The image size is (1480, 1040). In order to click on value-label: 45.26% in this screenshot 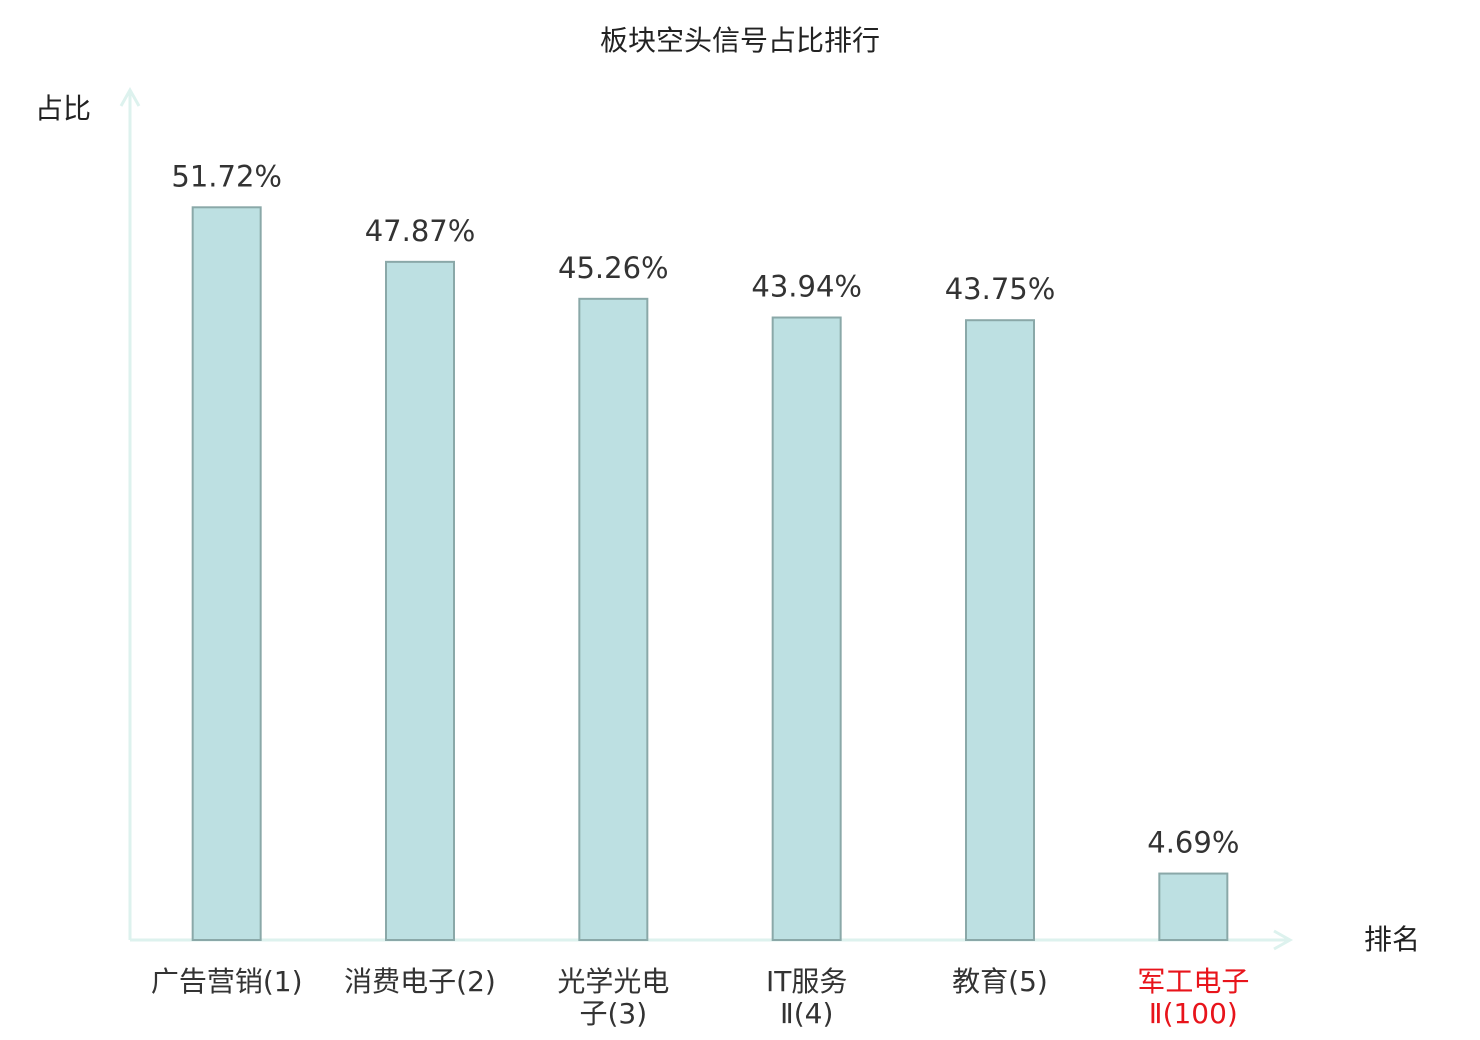, I will do `click(613, 268)`.